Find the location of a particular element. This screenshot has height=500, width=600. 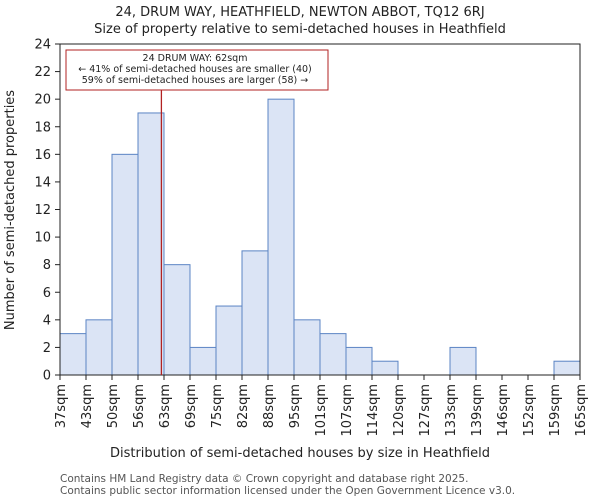

bar-95sqm is located at coordinates (307, 347).